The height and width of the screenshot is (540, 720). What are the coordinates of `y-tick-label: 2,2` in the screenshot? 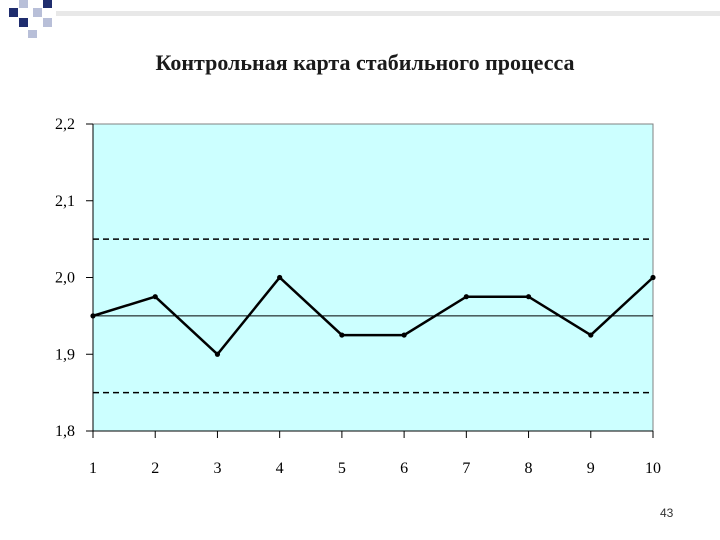 It's located at (65, 124).